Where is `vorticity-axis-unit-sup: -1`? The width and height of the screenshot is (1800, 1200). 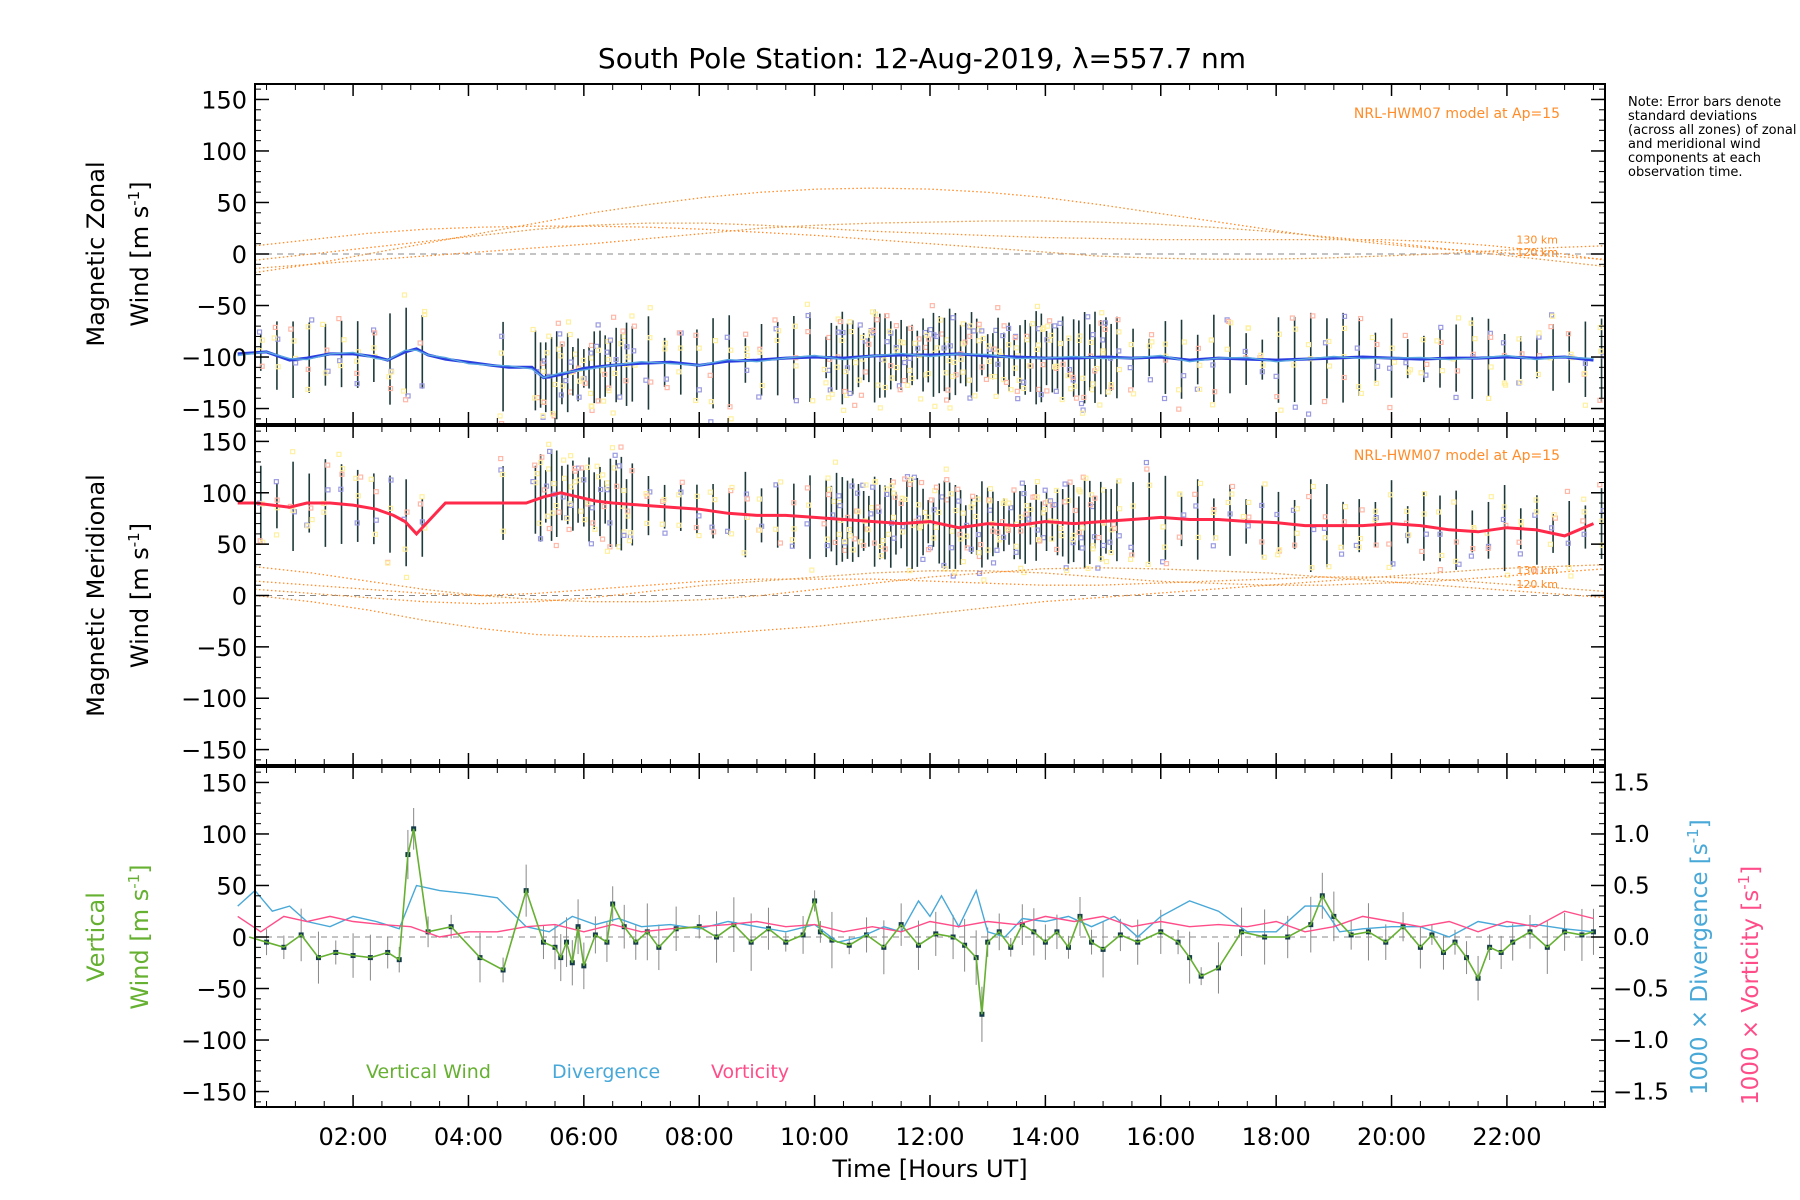 vorticity-axis-unit-sup: -1 is located at coordinates (1744, 882).